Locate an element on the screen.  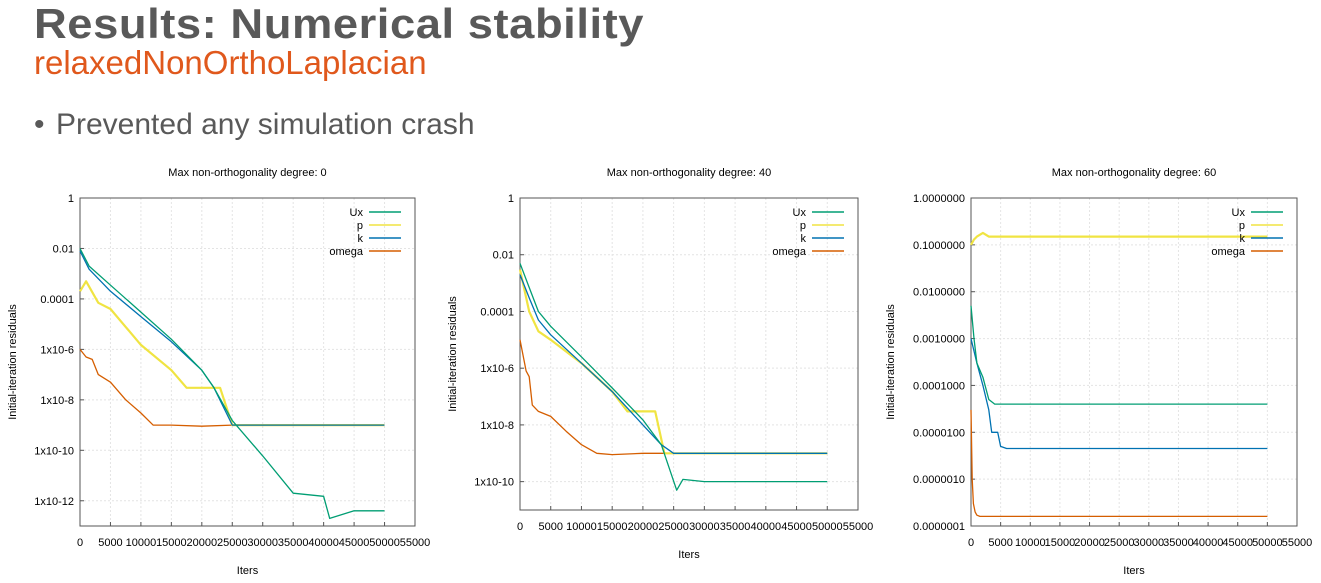
chart-title: Max non-orthogonality degree: 60 is located at coordinates (1134, 173).